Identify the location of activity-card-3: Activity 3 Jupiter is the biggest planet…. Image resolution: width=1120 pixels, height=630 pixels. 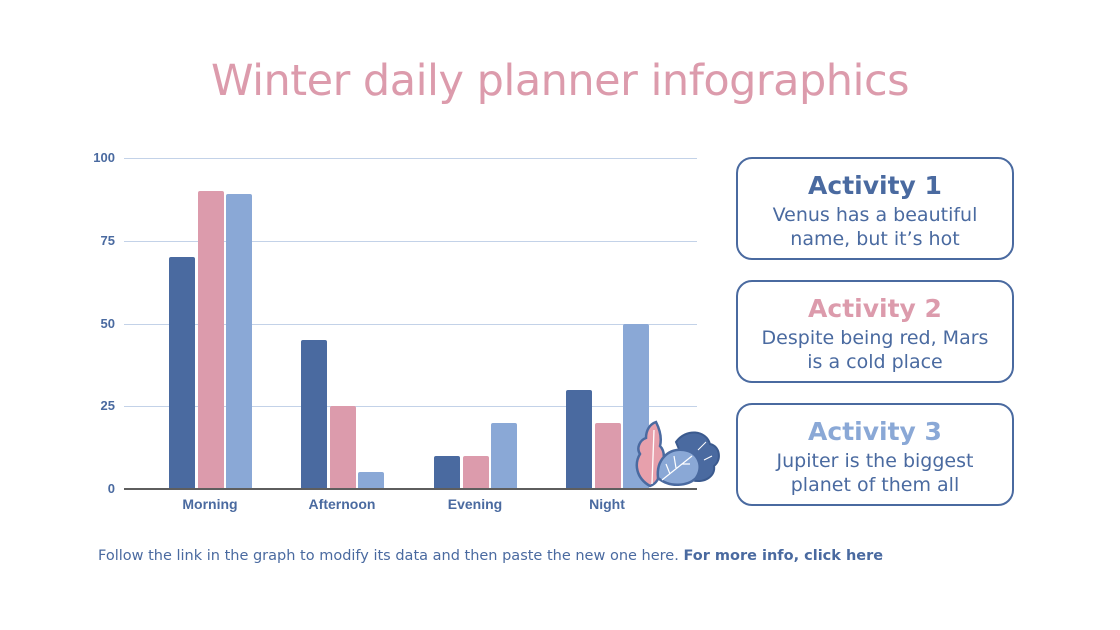
(875, 454).